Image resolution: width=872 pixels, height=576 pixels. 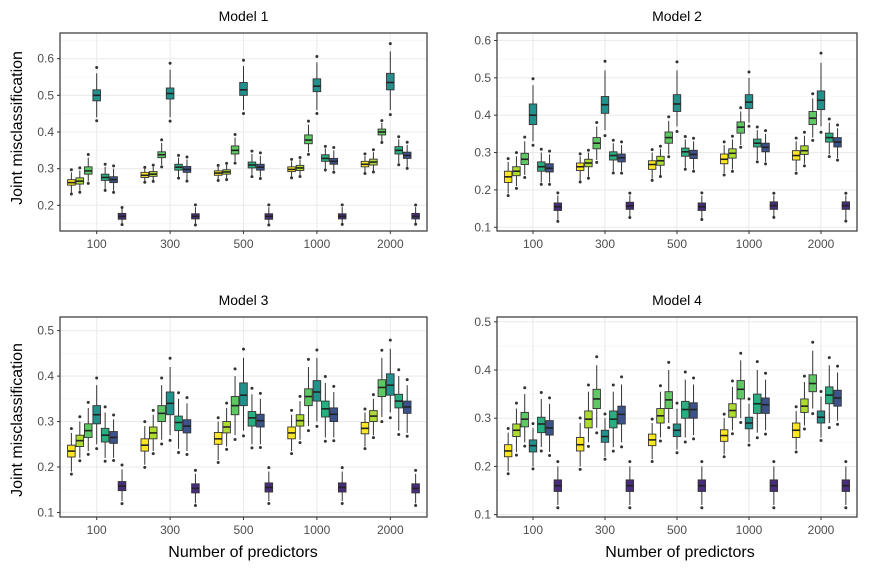 I want to click on x-axis-label-left: Number of predictors, so click(x=242, y=552).